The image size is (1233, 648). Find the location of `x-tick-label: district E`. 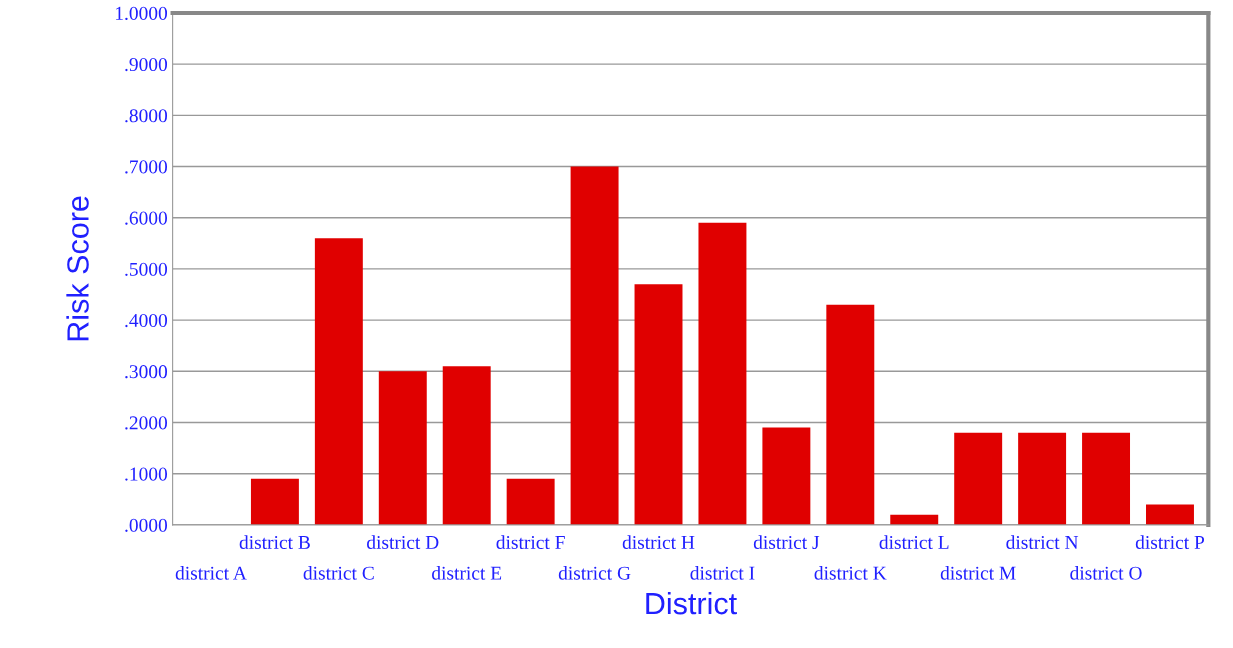

x-tick-label: district E is located at coordinates (467, 573).